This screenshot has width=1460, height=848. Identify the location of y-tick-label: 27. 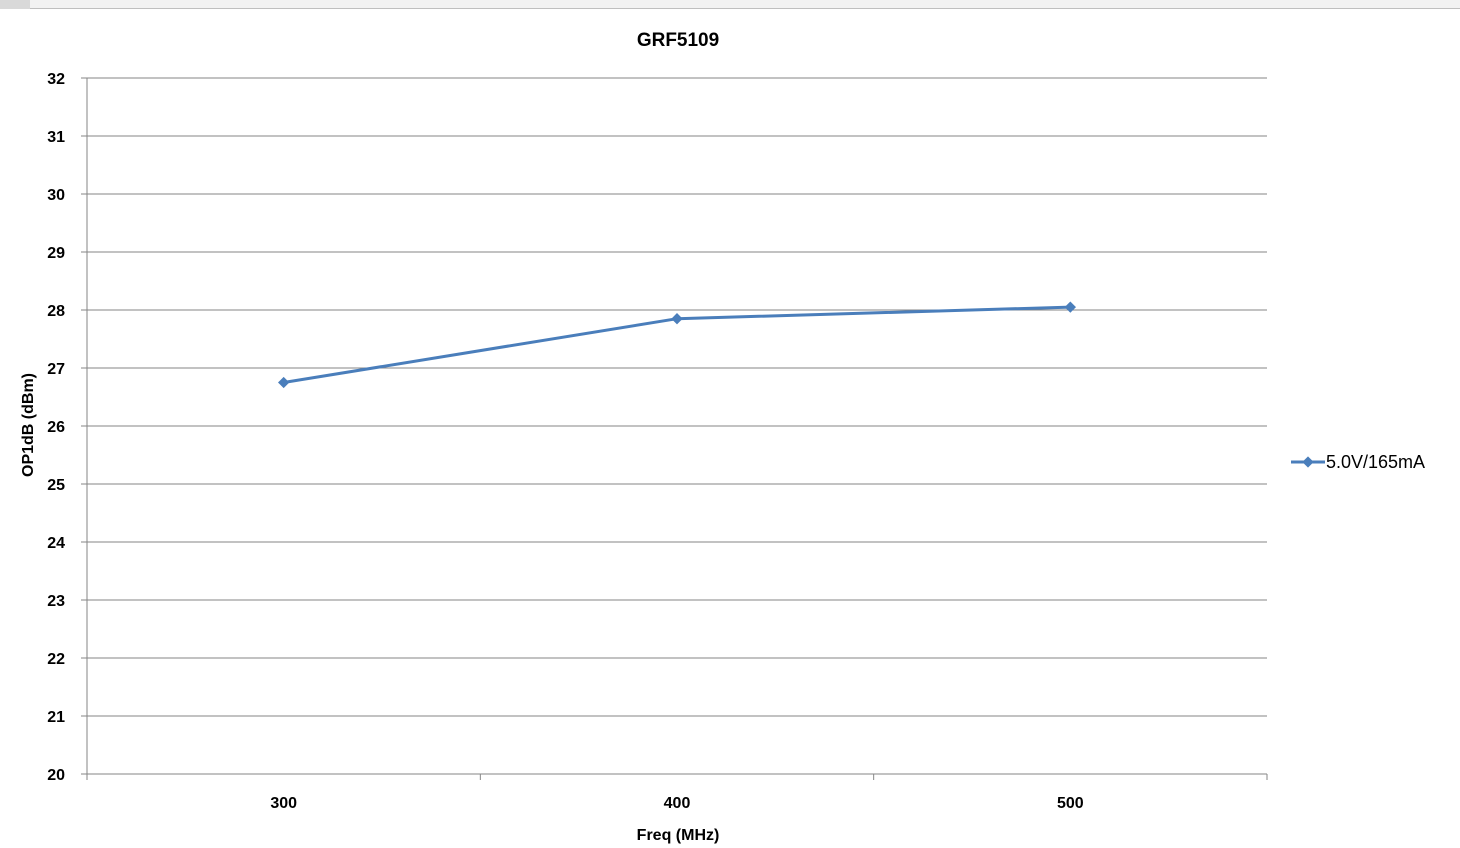
(56, 369).